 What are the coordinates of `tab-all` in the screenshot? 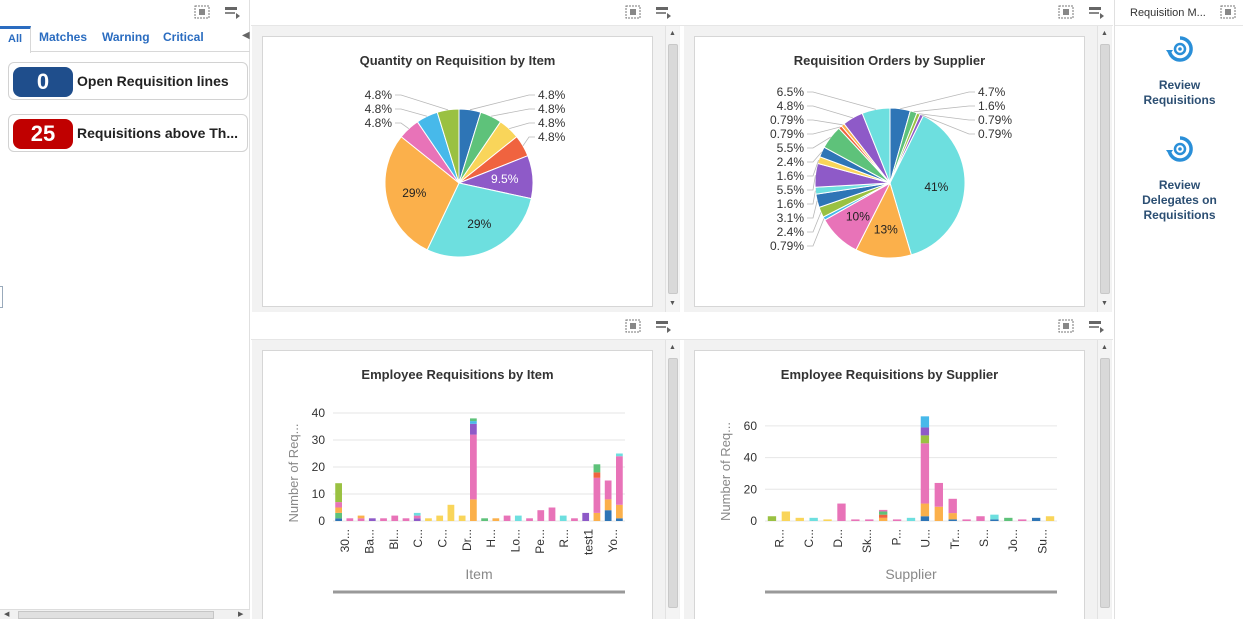 It's located at (15, 39).